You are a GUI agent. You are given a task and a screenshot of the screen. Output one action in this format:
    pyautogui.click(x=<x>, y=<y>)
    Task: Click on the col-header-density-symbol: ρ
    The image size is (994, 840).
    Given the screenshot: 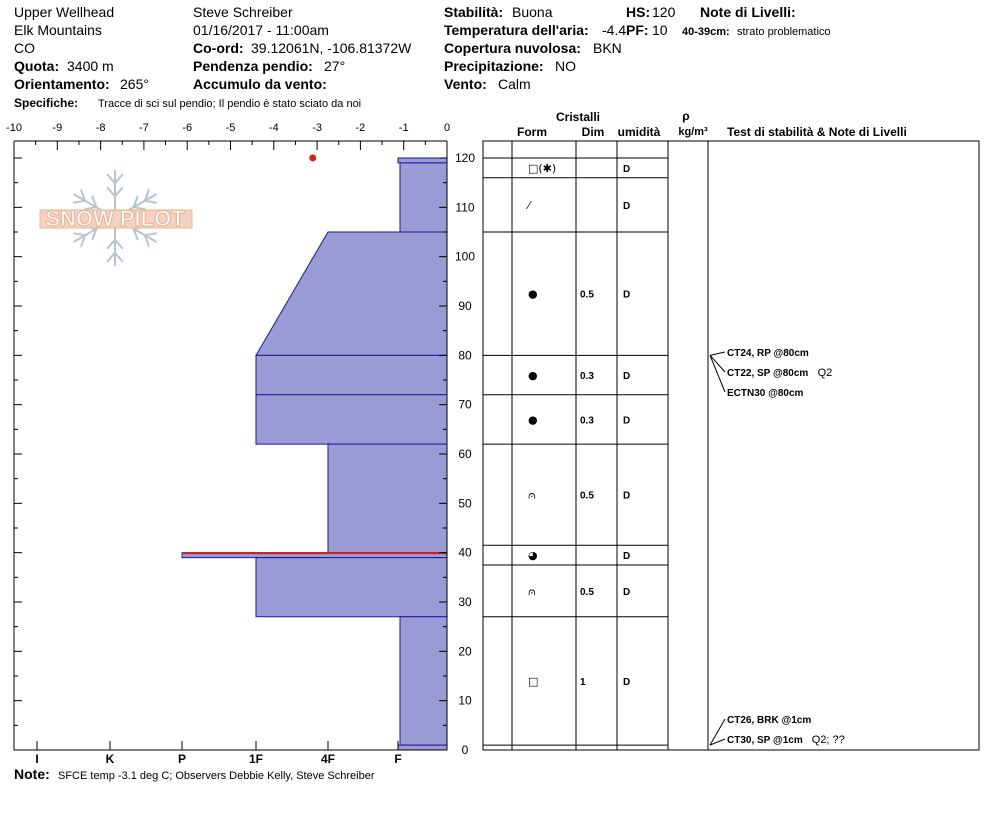 What is the action you would take?
    pyautogui.click(x=685, y=116)
    